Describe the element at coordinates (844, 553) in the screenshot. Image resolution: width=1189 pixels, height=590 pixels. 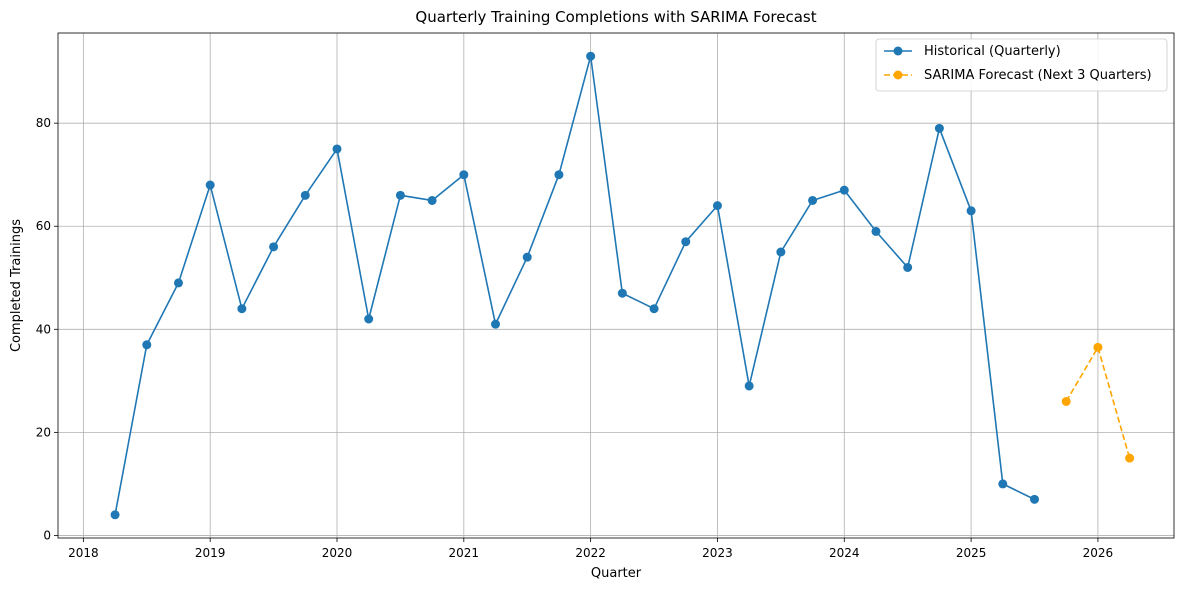
I see `x-tick-label: 2024` at that location.